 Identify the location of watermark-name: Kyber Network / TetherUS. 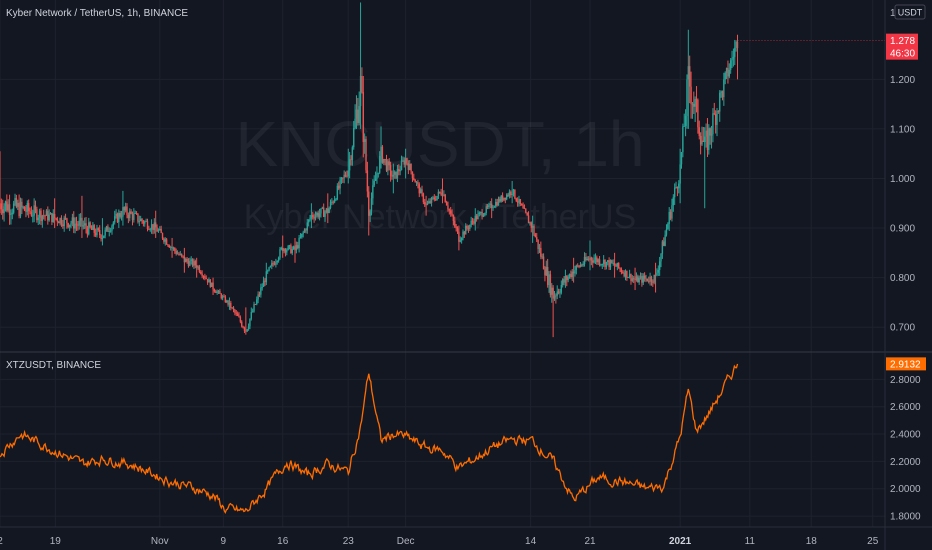
(440, 217).